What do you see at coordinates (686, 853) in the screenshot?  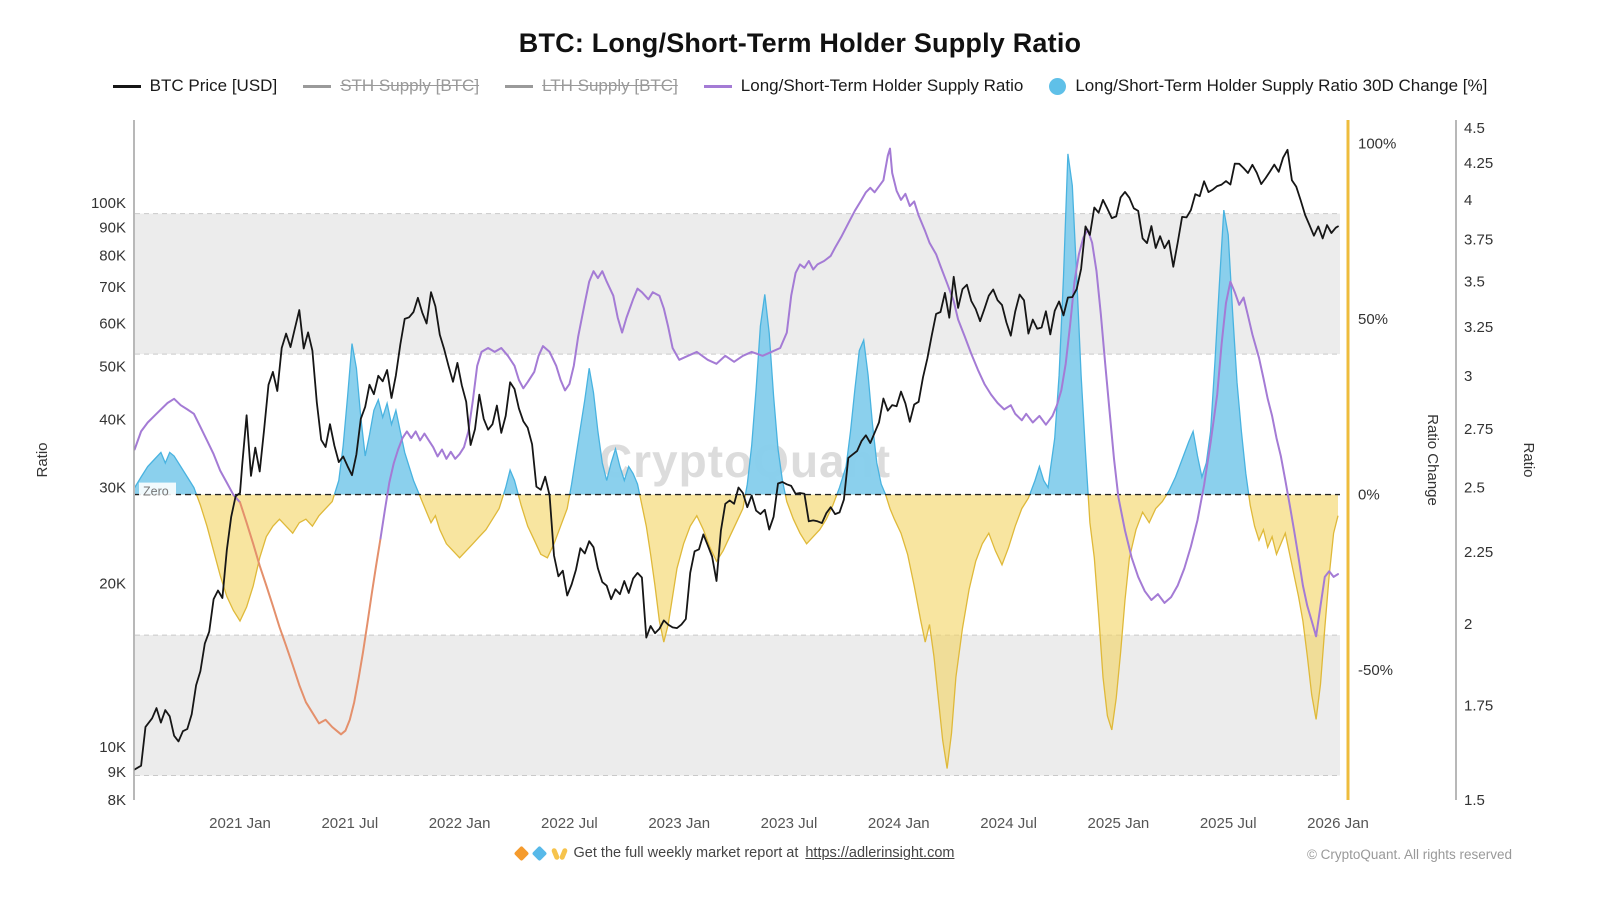 I see `footer-text: Get the full weekly market report at` at bounding box center [686, 853].